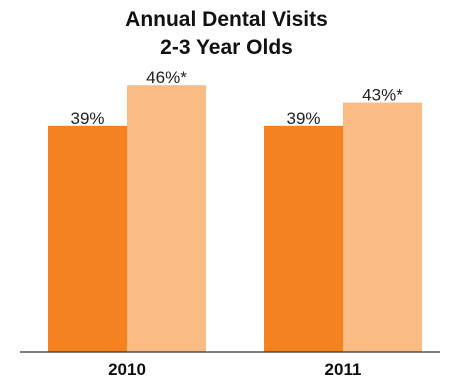  Describe the element at coordinates (343, 369) in the screenshot. I see `x-tick-label-2011: 2011` at that location.